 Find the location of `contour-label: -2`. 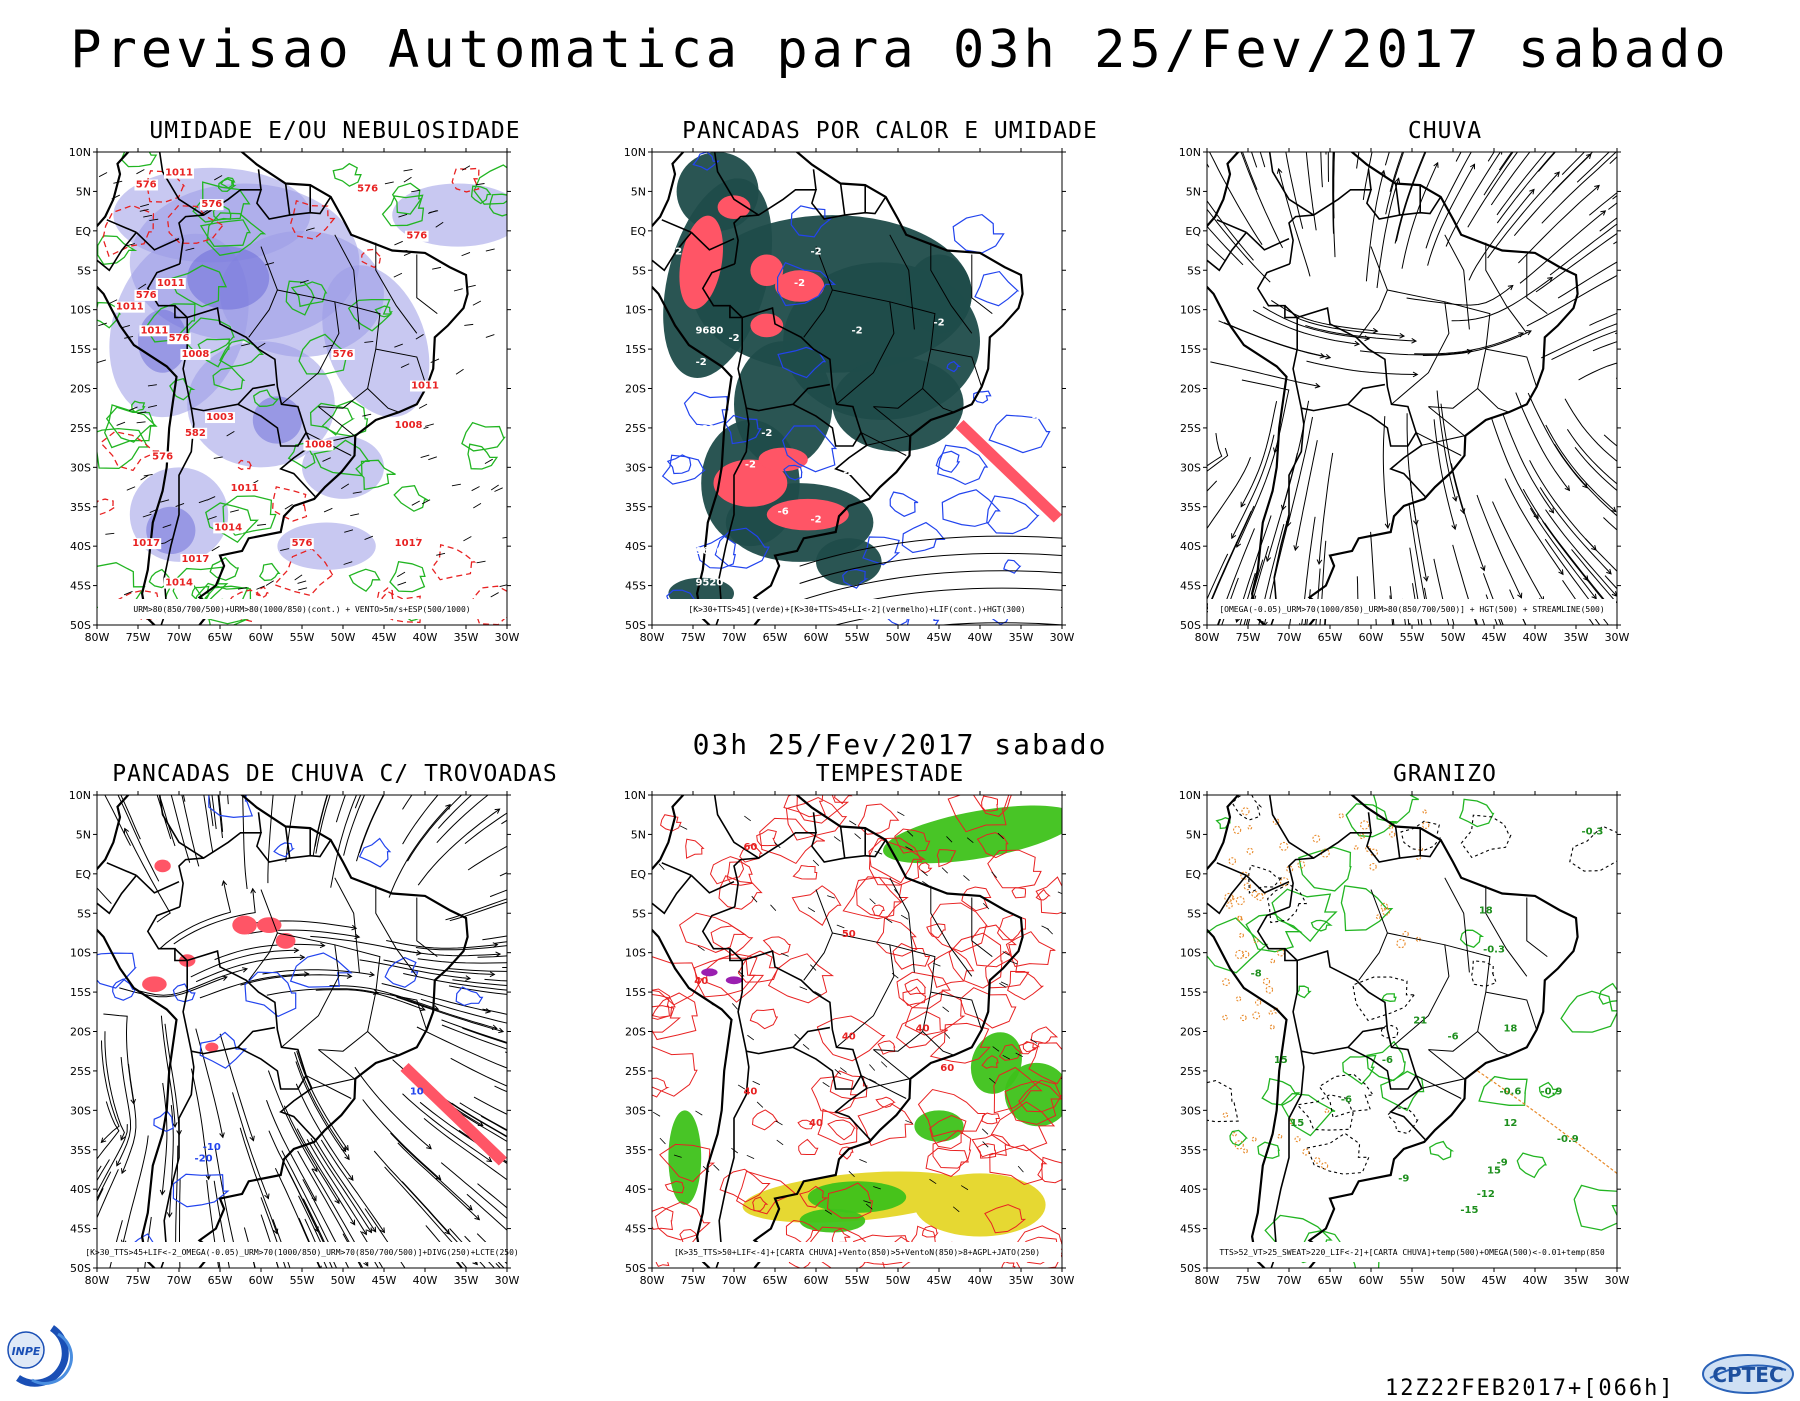

contour-label: -2 is located at coordinates (856, 330).